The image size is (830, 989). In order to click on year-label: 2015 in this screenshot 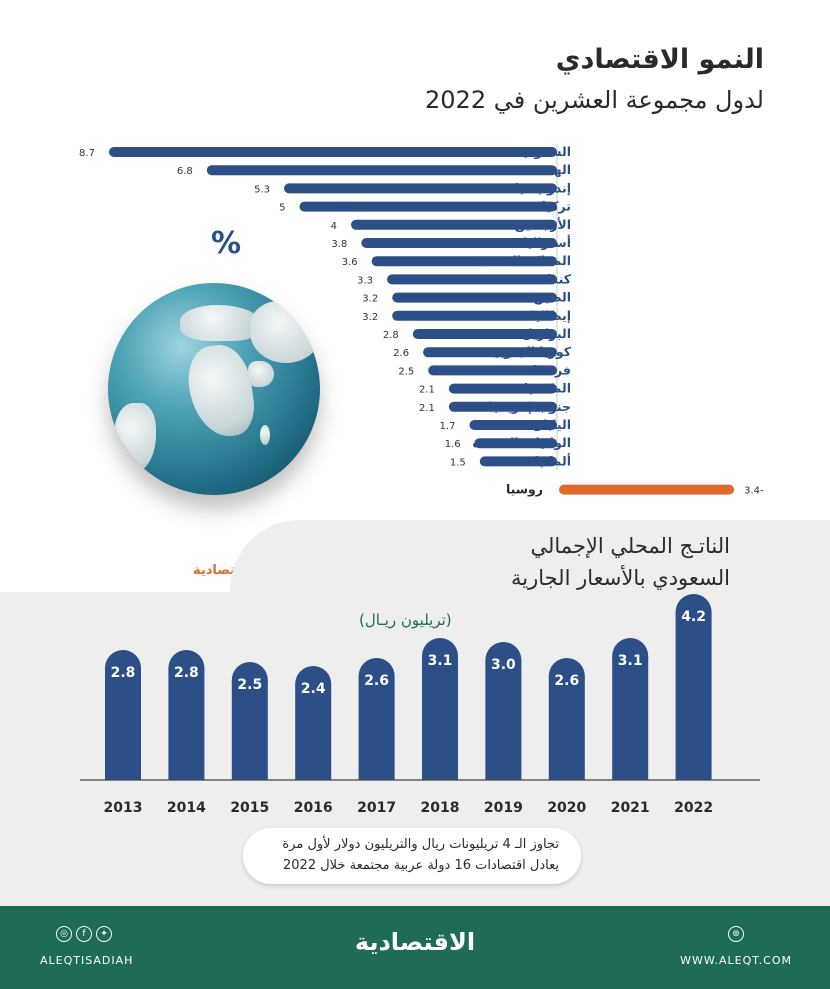, I will do `click(249, 808)`.